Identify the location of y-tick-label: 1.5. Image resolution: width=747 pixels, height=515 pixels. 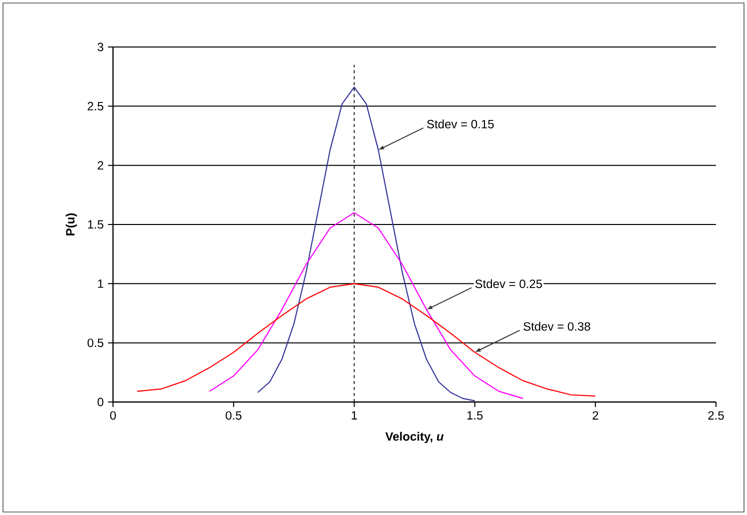
(96, 224).